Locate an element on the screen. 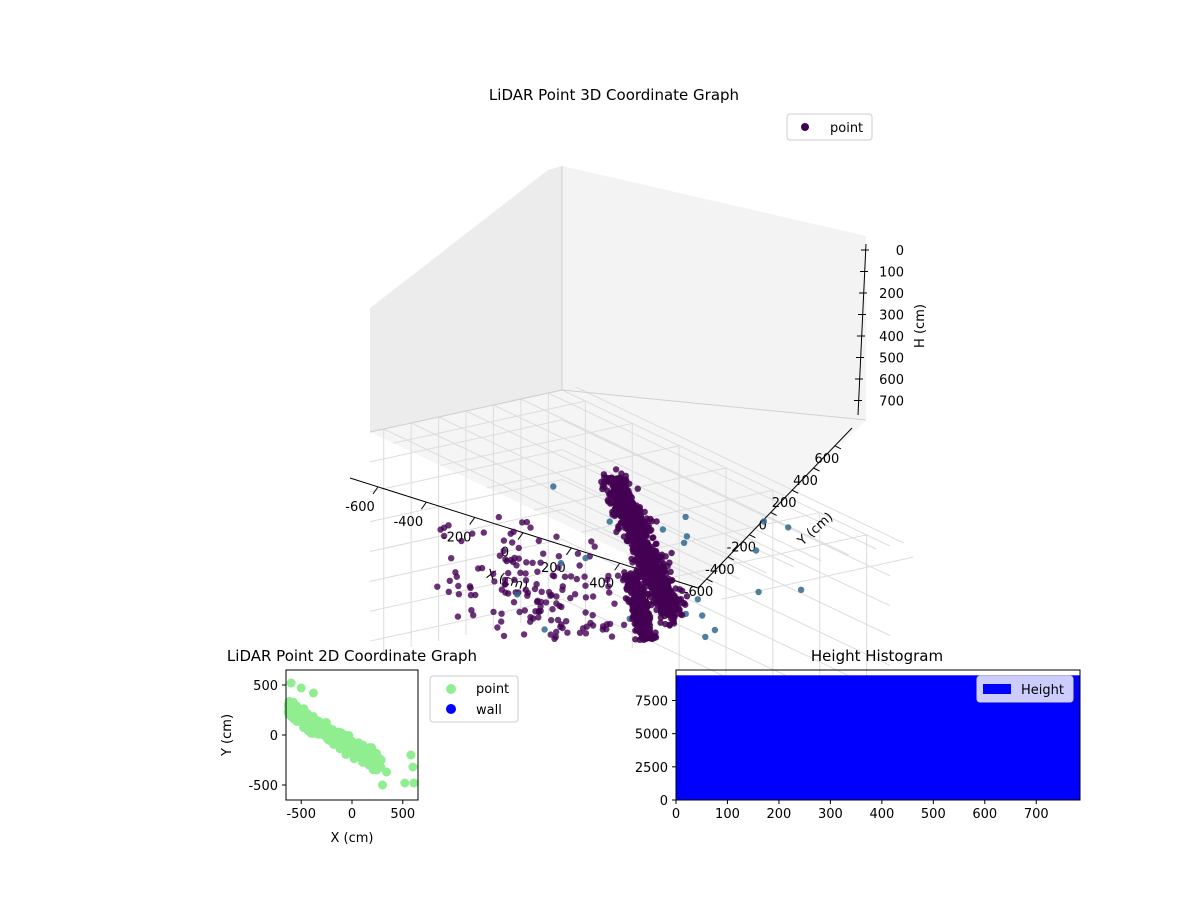 The width and height of the screenshot is (1200, 900). grid-3d-floor-x is located at coordinates (676, 511).